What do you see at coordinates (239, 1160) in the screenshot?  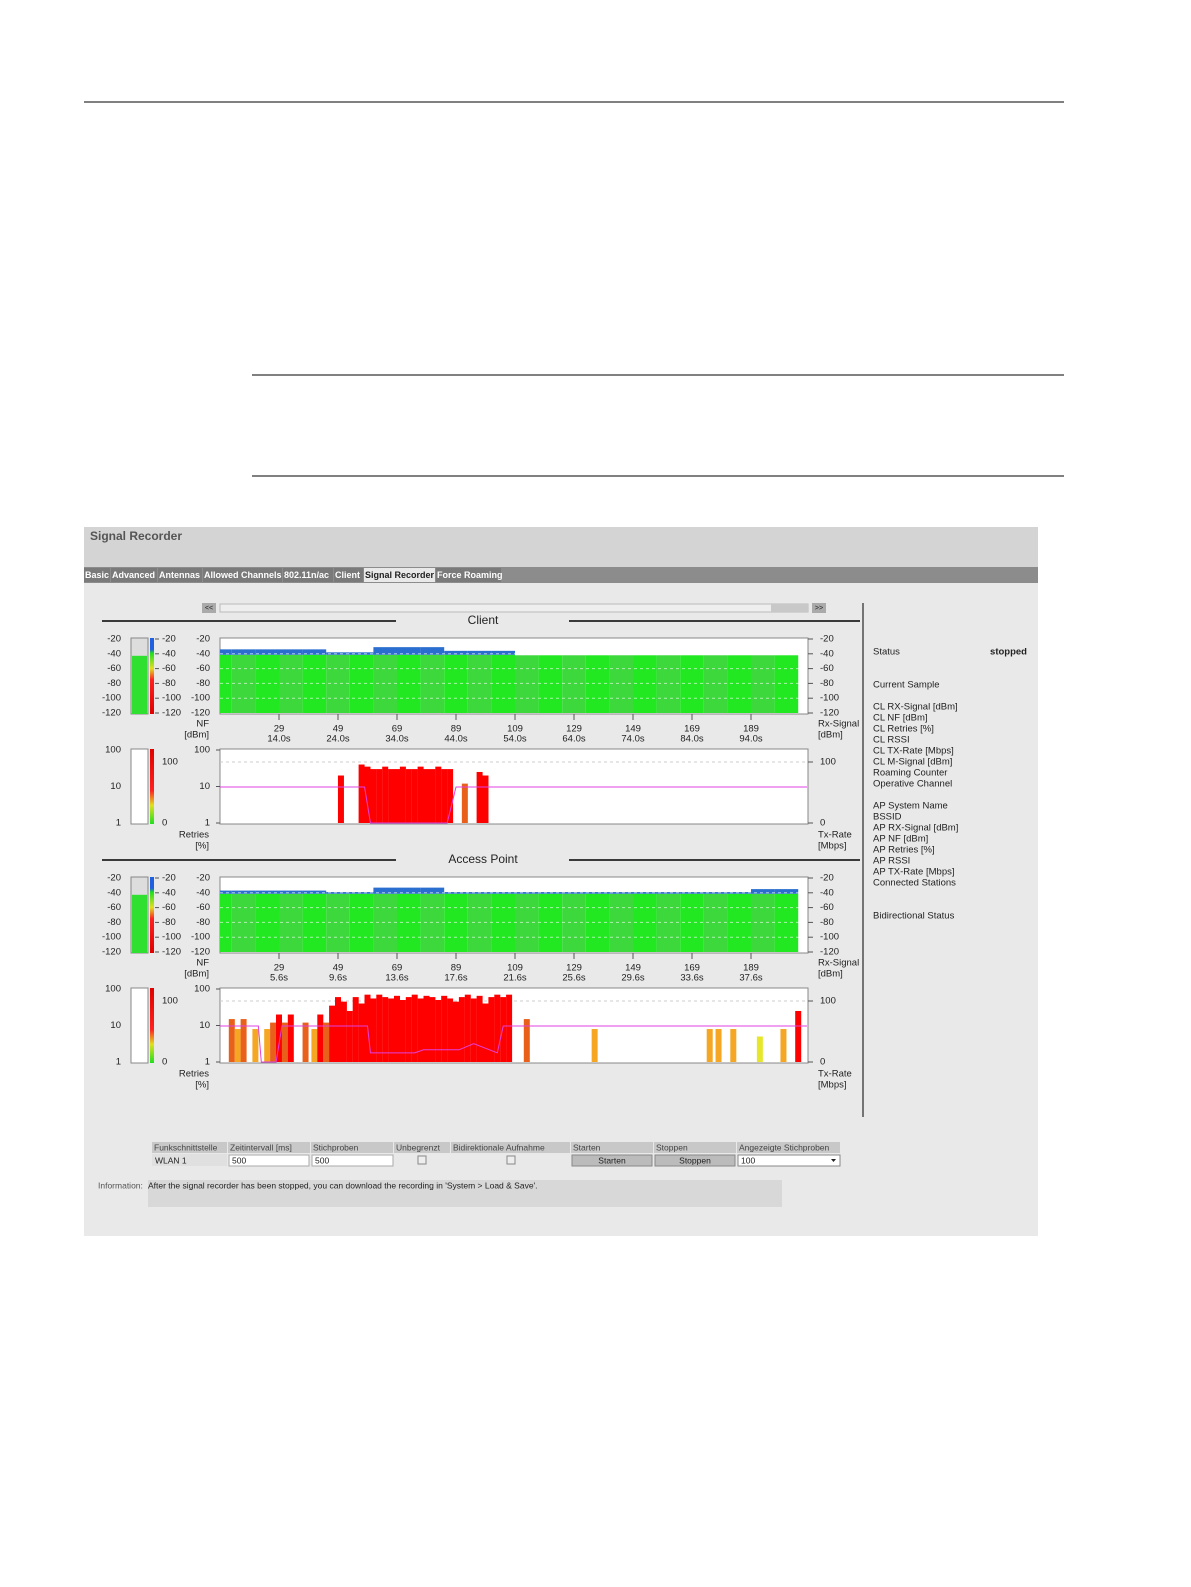 I see `interval-value: 500` at bounding box center [239, 1160].